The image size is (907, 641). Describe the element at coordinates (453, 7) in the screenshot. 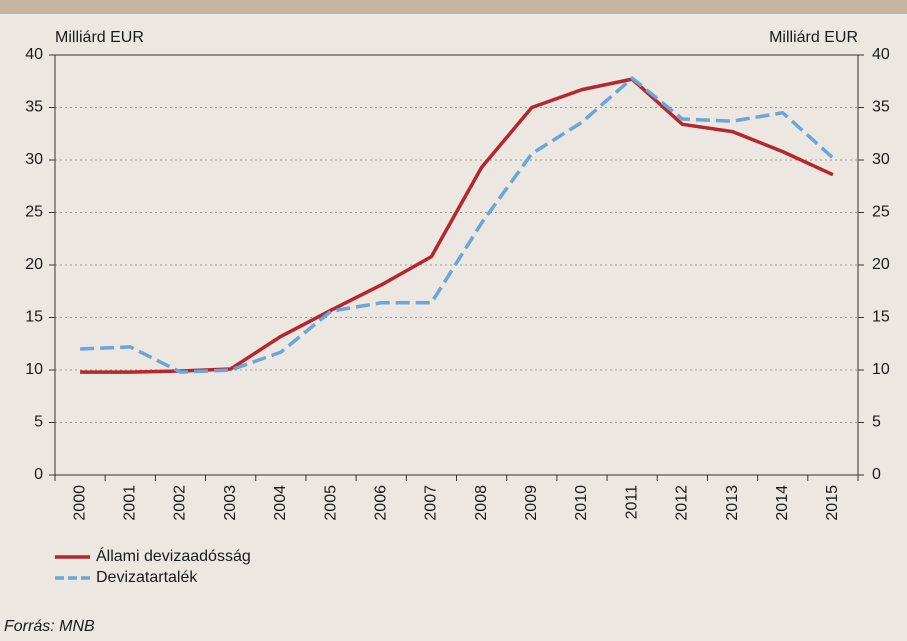

I see `header-band` at that location.